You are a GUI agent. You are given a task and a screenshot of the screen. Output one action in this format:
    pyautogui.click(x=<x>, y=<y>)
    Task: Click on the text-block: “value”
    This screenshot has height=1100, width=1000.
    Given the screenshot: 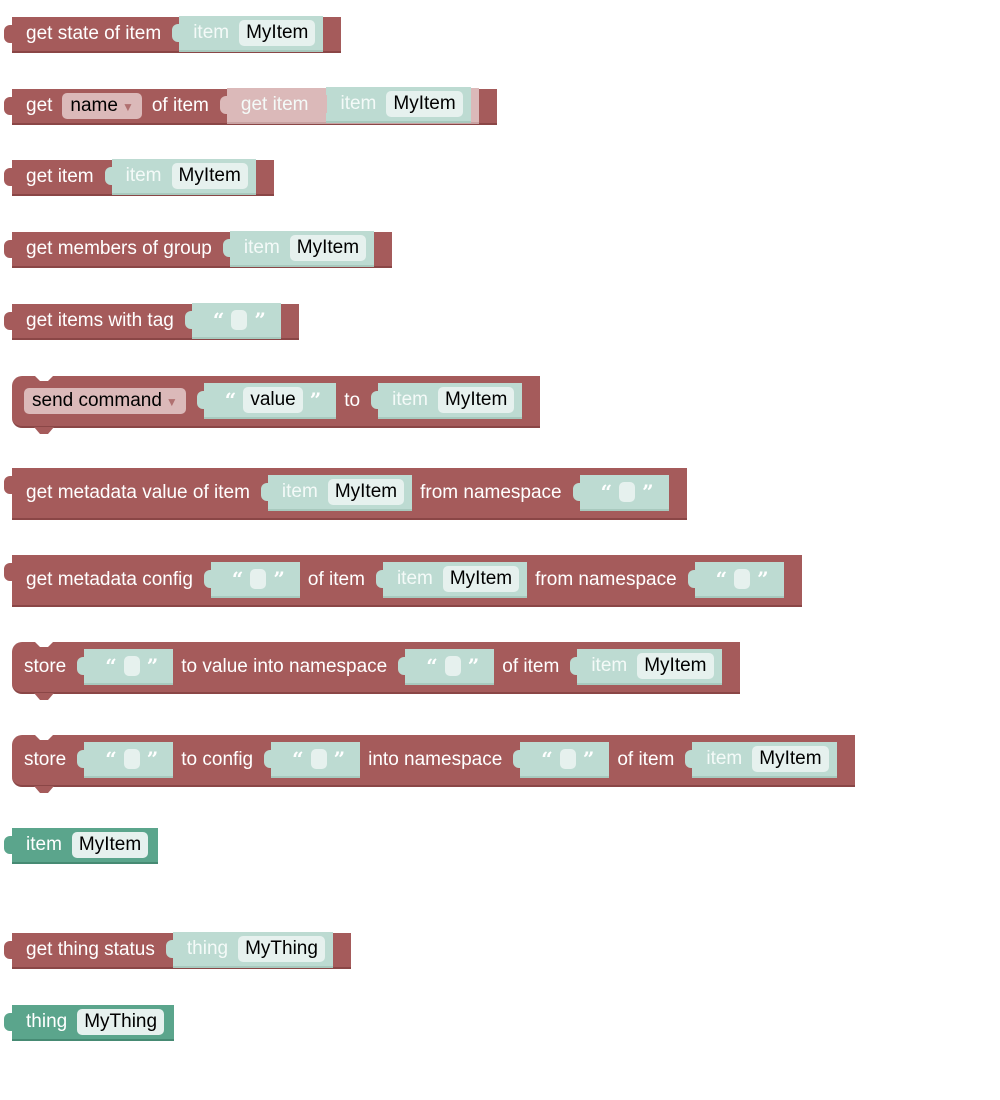 What is the action you would take?
    pyautogui.click(x=266, y=401)
    